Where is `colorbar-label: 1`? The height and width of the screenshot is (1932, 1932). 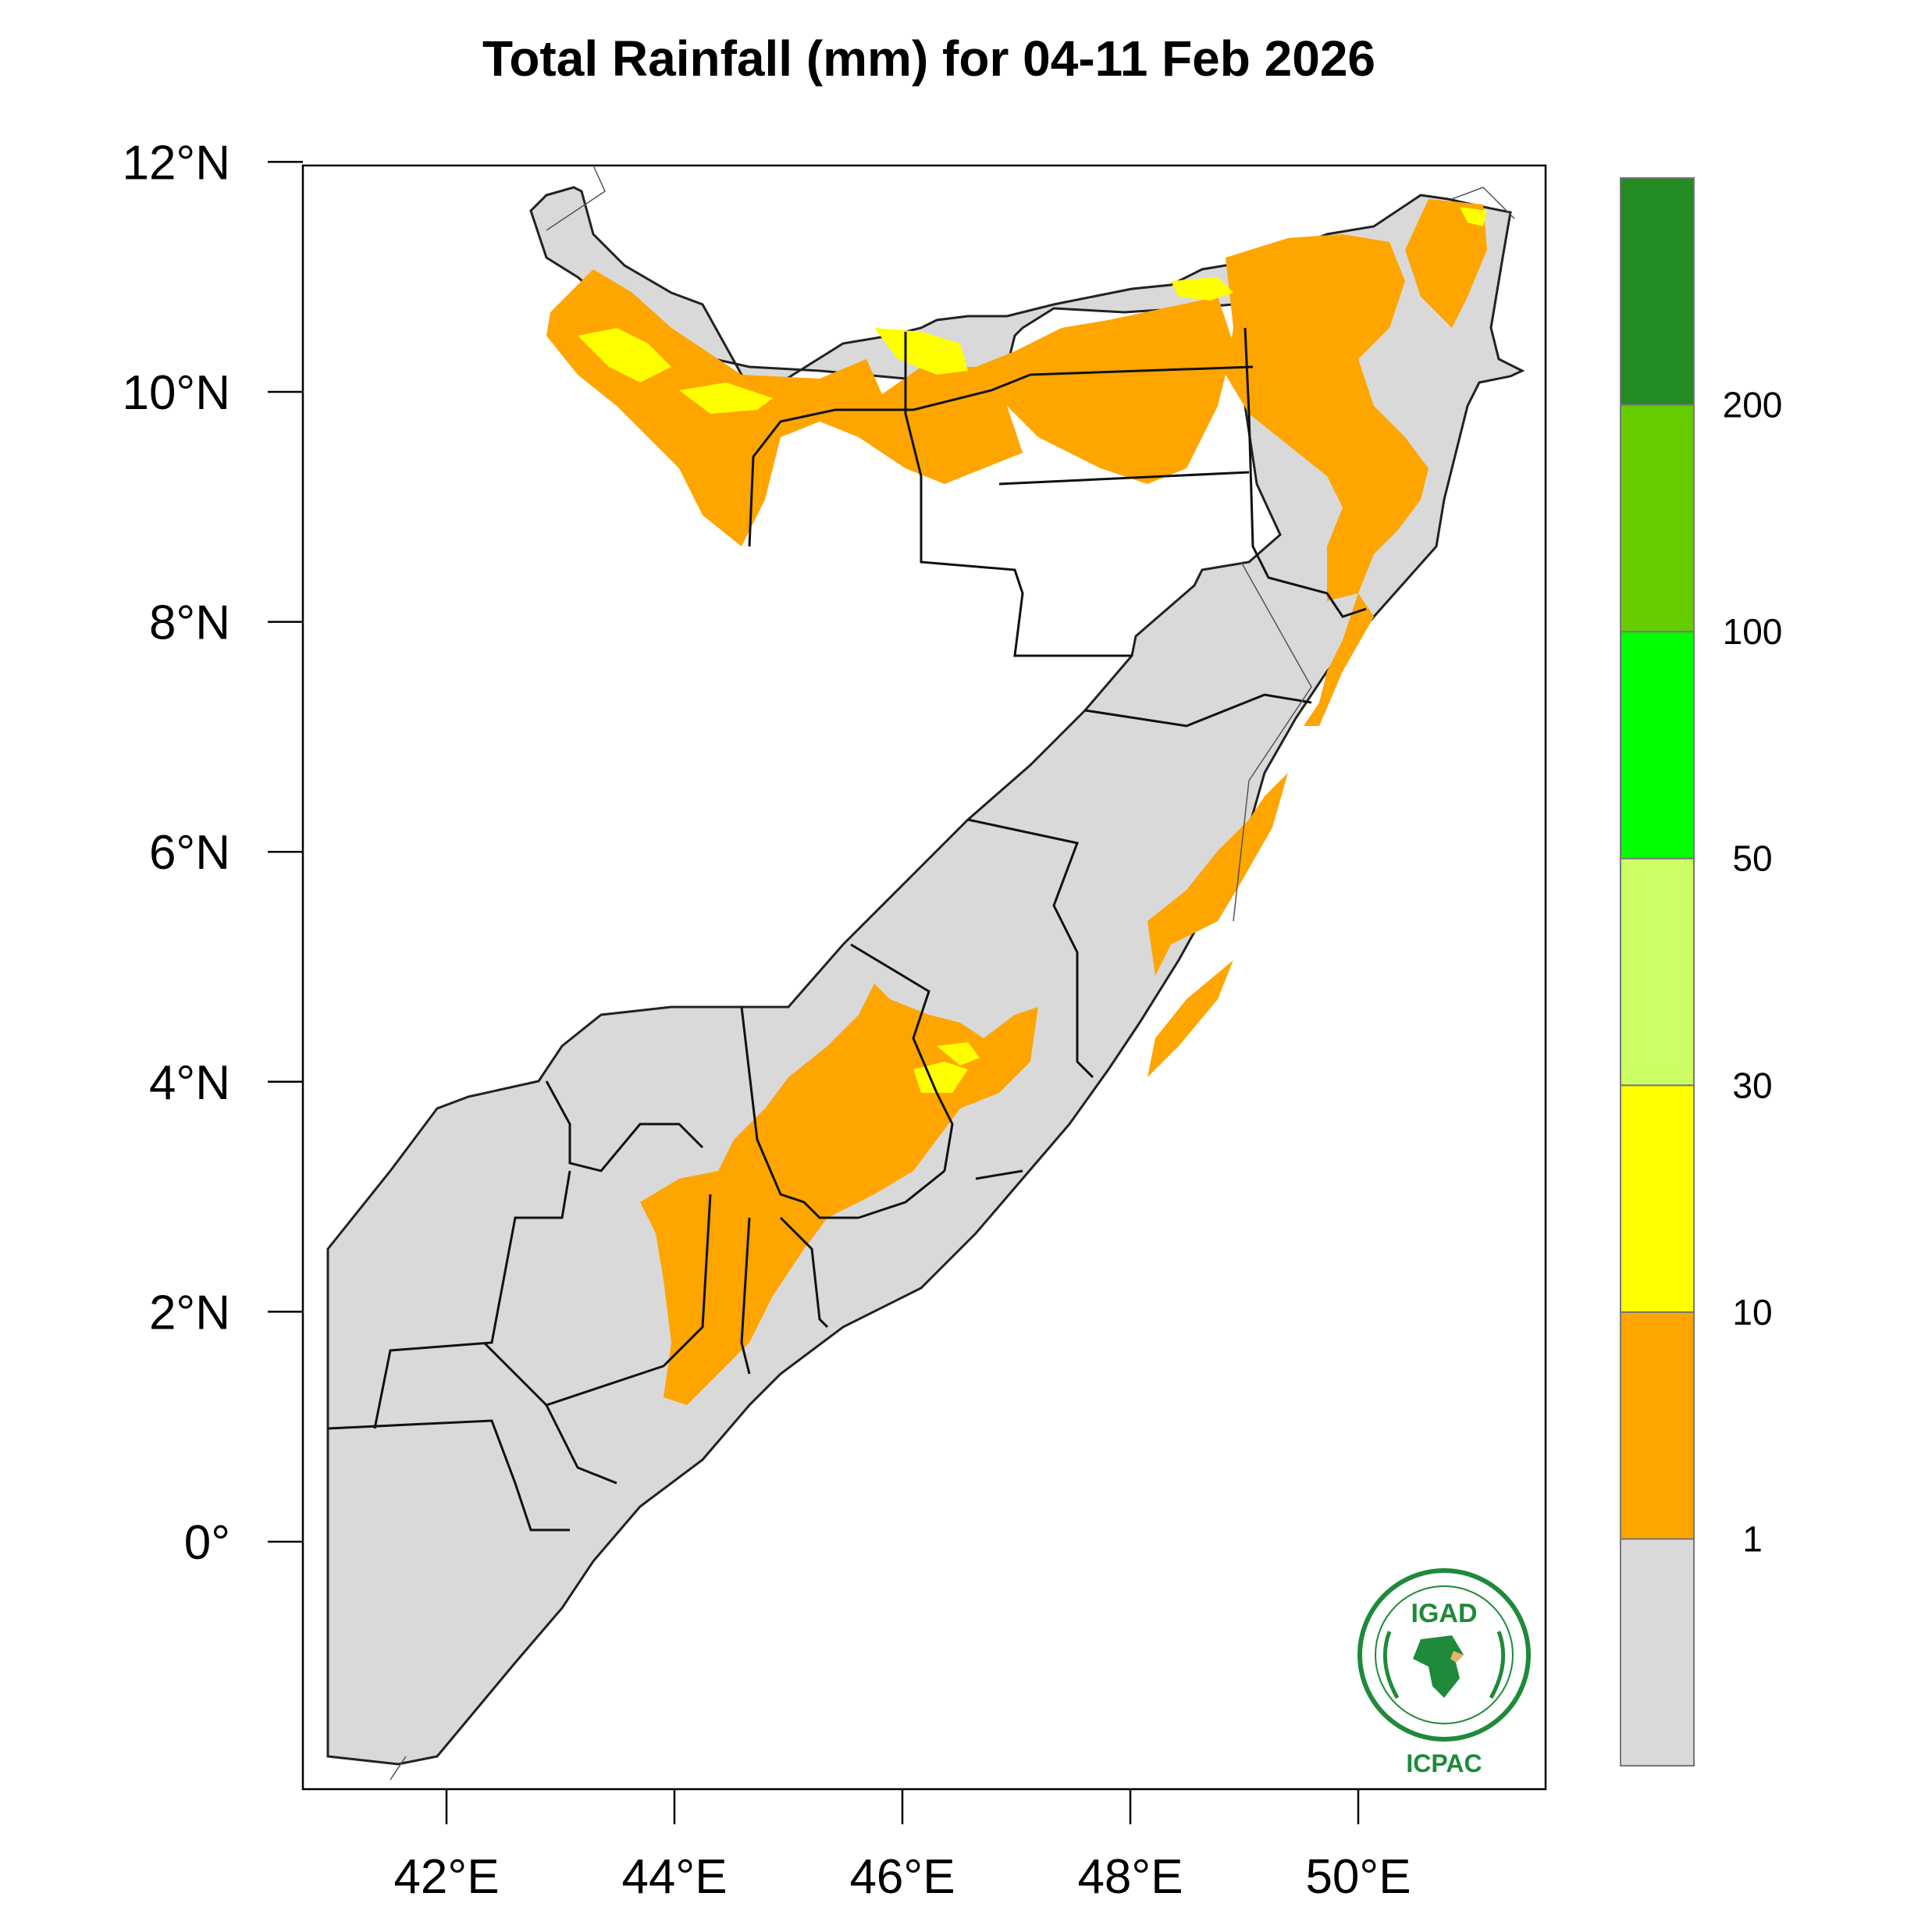 colorbar-label: 1 is located at coordinates (1752, 1538).